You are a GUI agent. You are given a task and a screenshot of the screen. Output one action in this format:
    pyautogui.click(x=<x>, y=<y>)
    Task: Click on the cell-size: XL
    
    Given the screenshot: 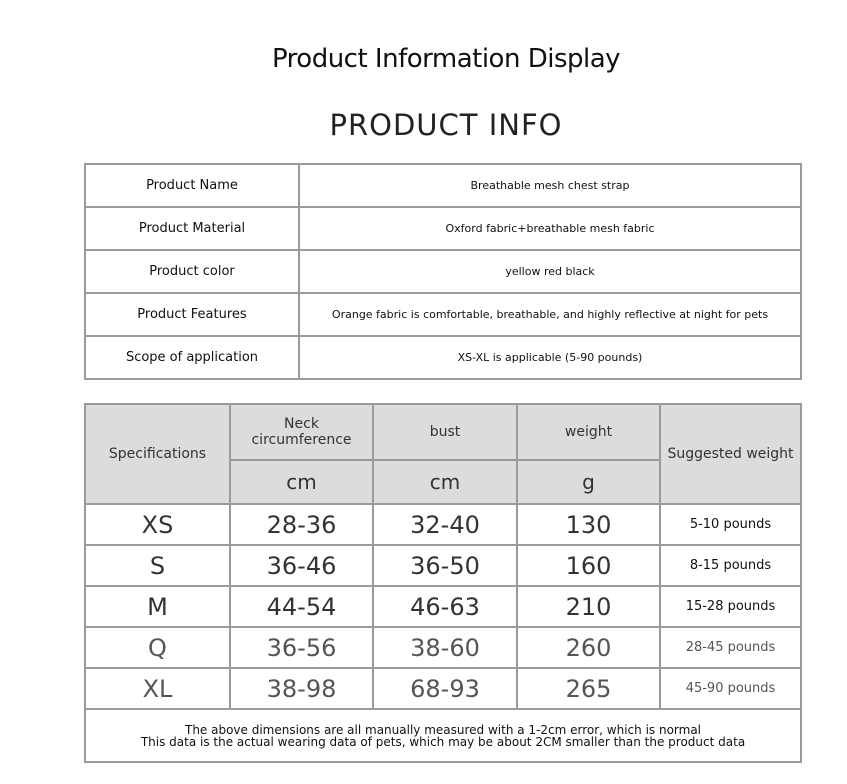 What is the action you would take?
    pyautogui.click(x=157, y=688)
    